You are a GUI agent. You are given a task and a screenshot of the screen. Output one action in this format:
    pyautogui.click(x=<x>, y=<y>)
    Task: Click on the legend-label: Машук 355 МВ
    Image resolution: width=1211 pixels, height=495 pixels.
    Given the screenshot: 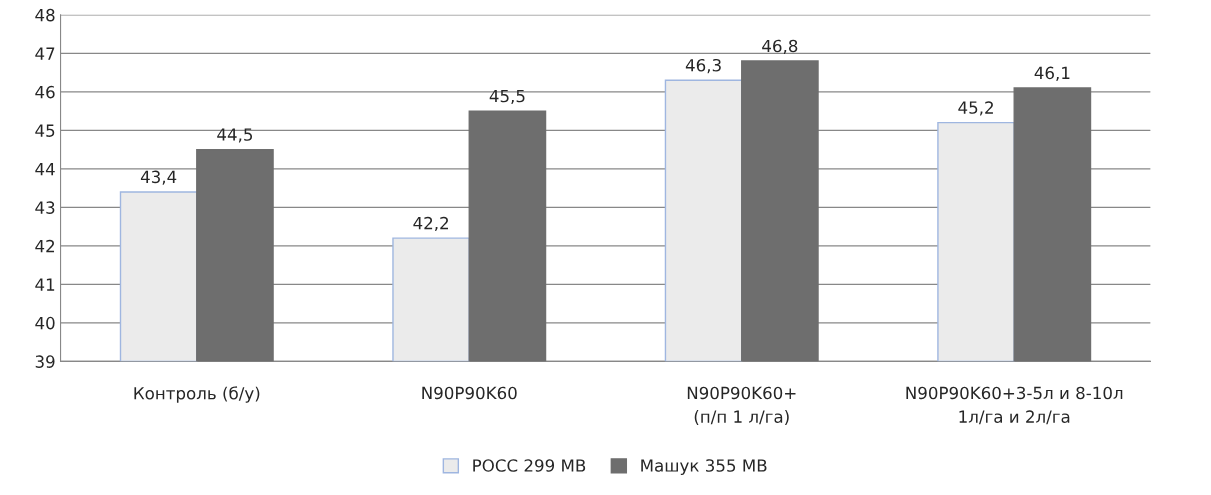 What is the action you would take?
    pyautogui.click(x=704, y=467)
    